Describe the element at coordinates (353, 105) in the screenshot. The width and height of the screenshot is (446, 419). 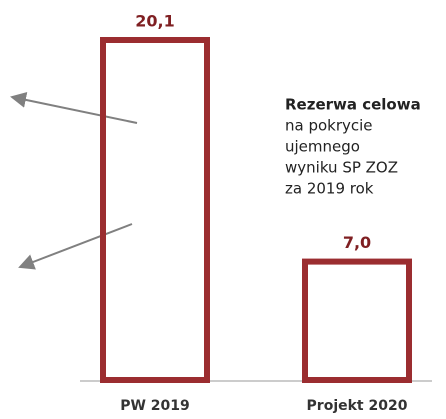
I see `annotation-title: Rezerwa celowa` at that location.